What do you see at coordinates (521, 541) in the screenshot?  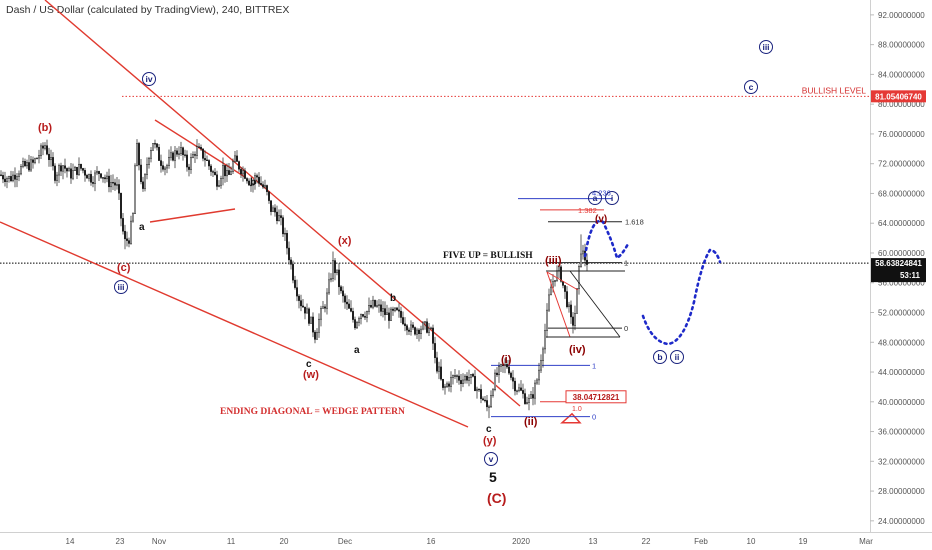 I see `time-tick-label: 2020` at bounding box center [521, 541].